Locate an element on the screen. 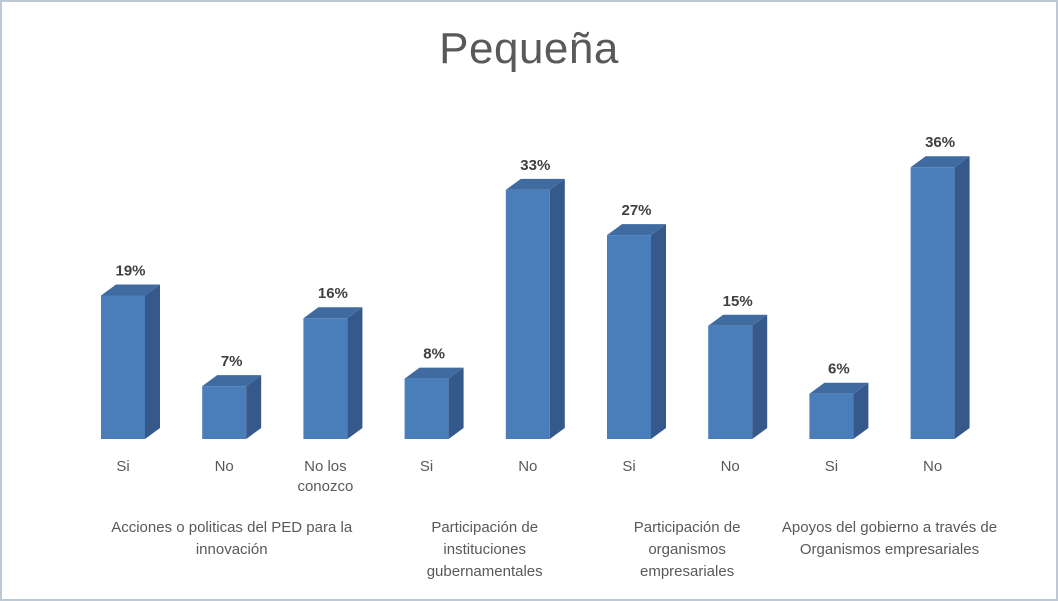 The height and width of the screenshot is (601, 1058). bar: 7% is located at coordinates (232, 396).